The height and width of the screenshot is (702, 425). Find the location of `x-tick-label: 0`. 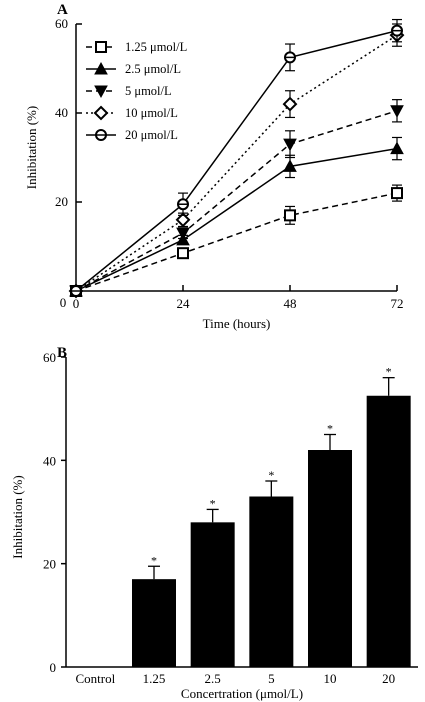

x-tick-label: 0 is located at coordinates (76, 303).